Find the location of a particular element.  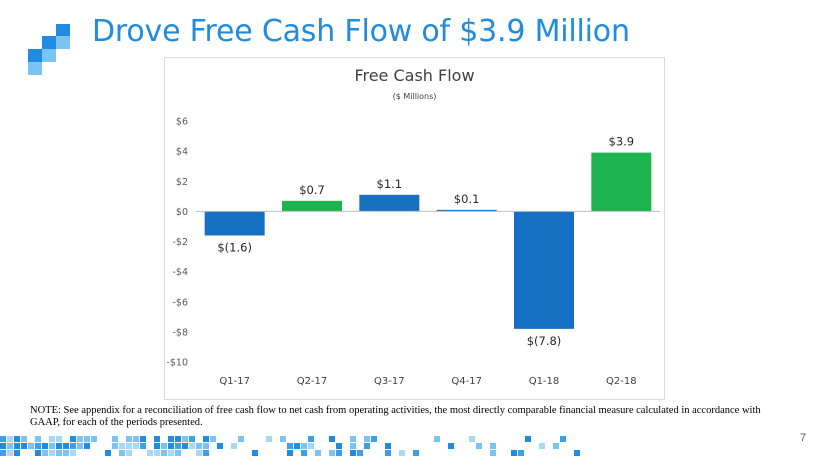

page-number: 7 is located at coordinates (803, 438).